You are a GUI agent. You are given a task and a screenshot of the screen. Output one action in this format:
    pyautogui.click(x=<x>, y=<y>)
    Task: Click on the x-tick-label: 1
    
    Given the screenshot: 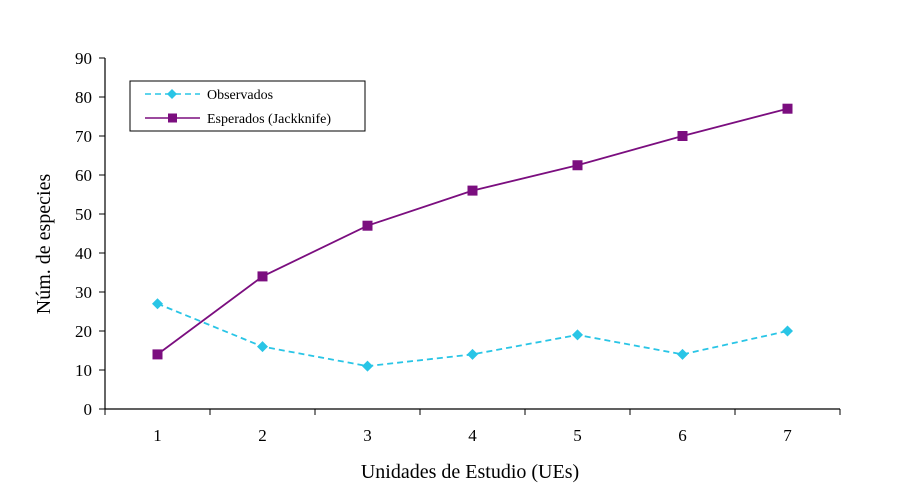 What is the action you would take?
    pyautogui.click(x=157, y=435)
    